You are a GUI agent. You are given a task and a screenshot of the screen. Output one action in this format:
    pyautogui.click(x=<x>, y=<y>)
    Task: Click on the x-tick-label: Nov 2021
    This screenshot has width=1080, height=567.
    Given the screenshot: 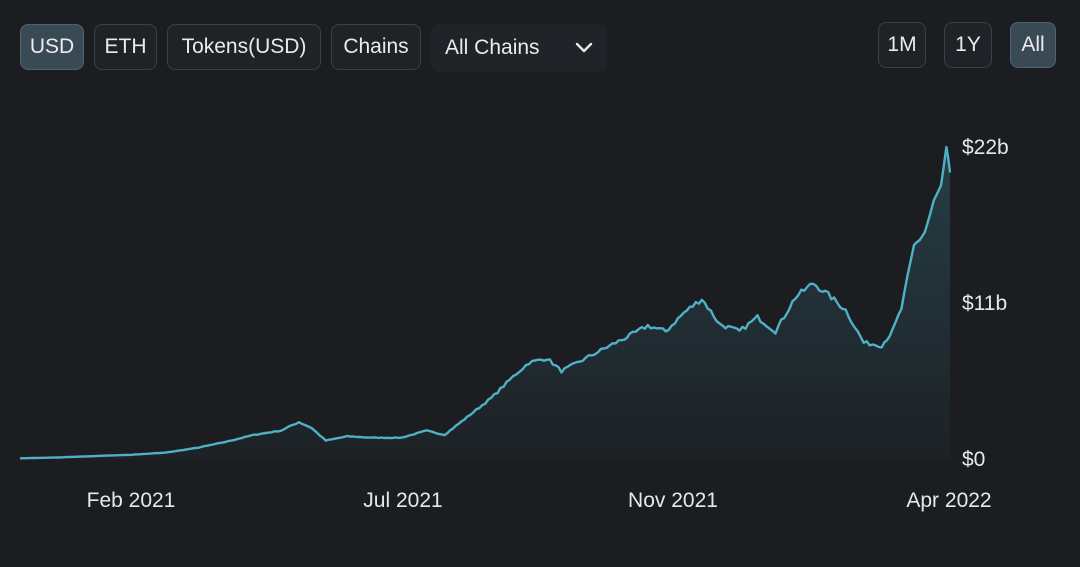 What is the action you would take?
    pyautogui.click(x=673, y=500)
    